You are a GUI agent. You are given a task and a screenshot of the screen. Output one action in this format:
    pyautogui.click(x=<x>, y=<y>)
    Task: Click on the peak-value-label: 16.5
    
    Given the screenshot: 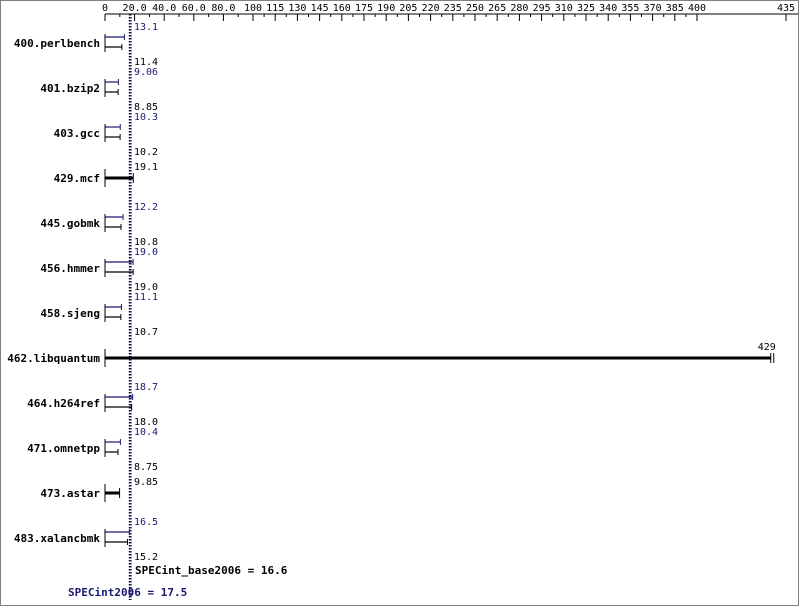 What is the action you would take?
    pyautogui.click(x=146, y=522)
    